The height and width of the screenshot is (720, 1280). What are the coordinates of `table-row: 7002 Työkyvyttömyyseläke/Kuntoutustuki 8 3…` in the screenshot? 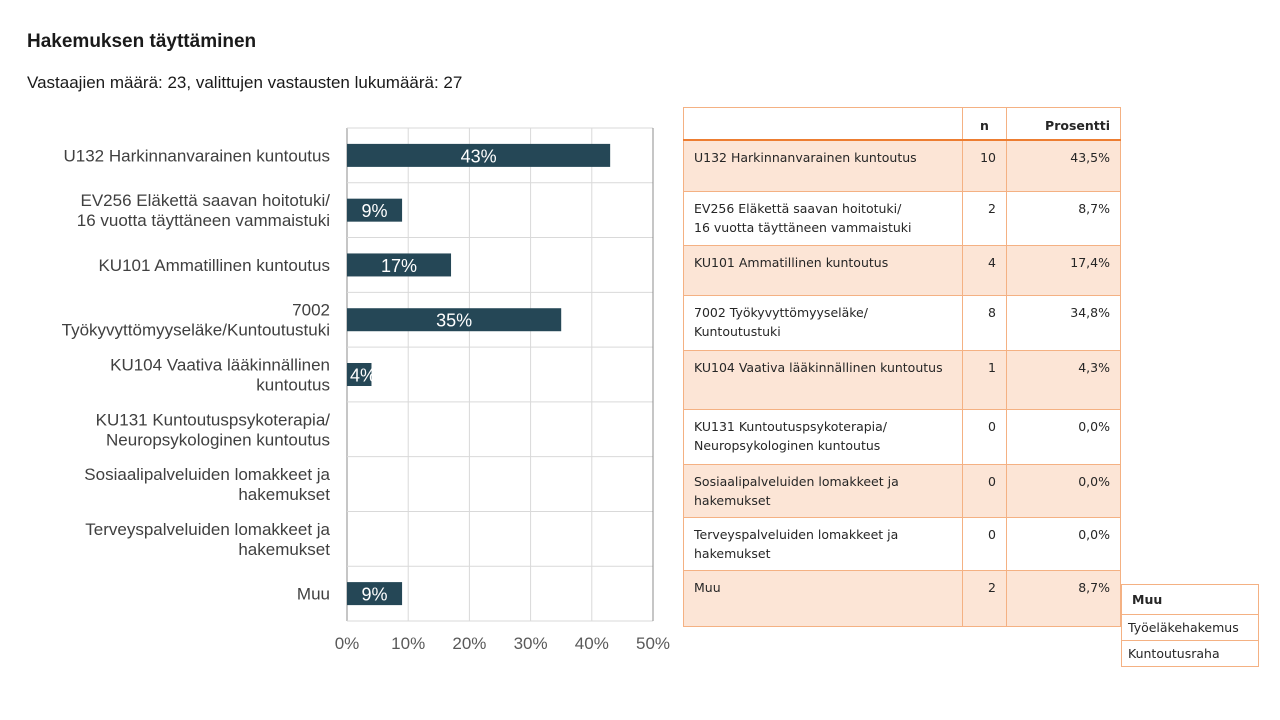 It's located at (902, 323).